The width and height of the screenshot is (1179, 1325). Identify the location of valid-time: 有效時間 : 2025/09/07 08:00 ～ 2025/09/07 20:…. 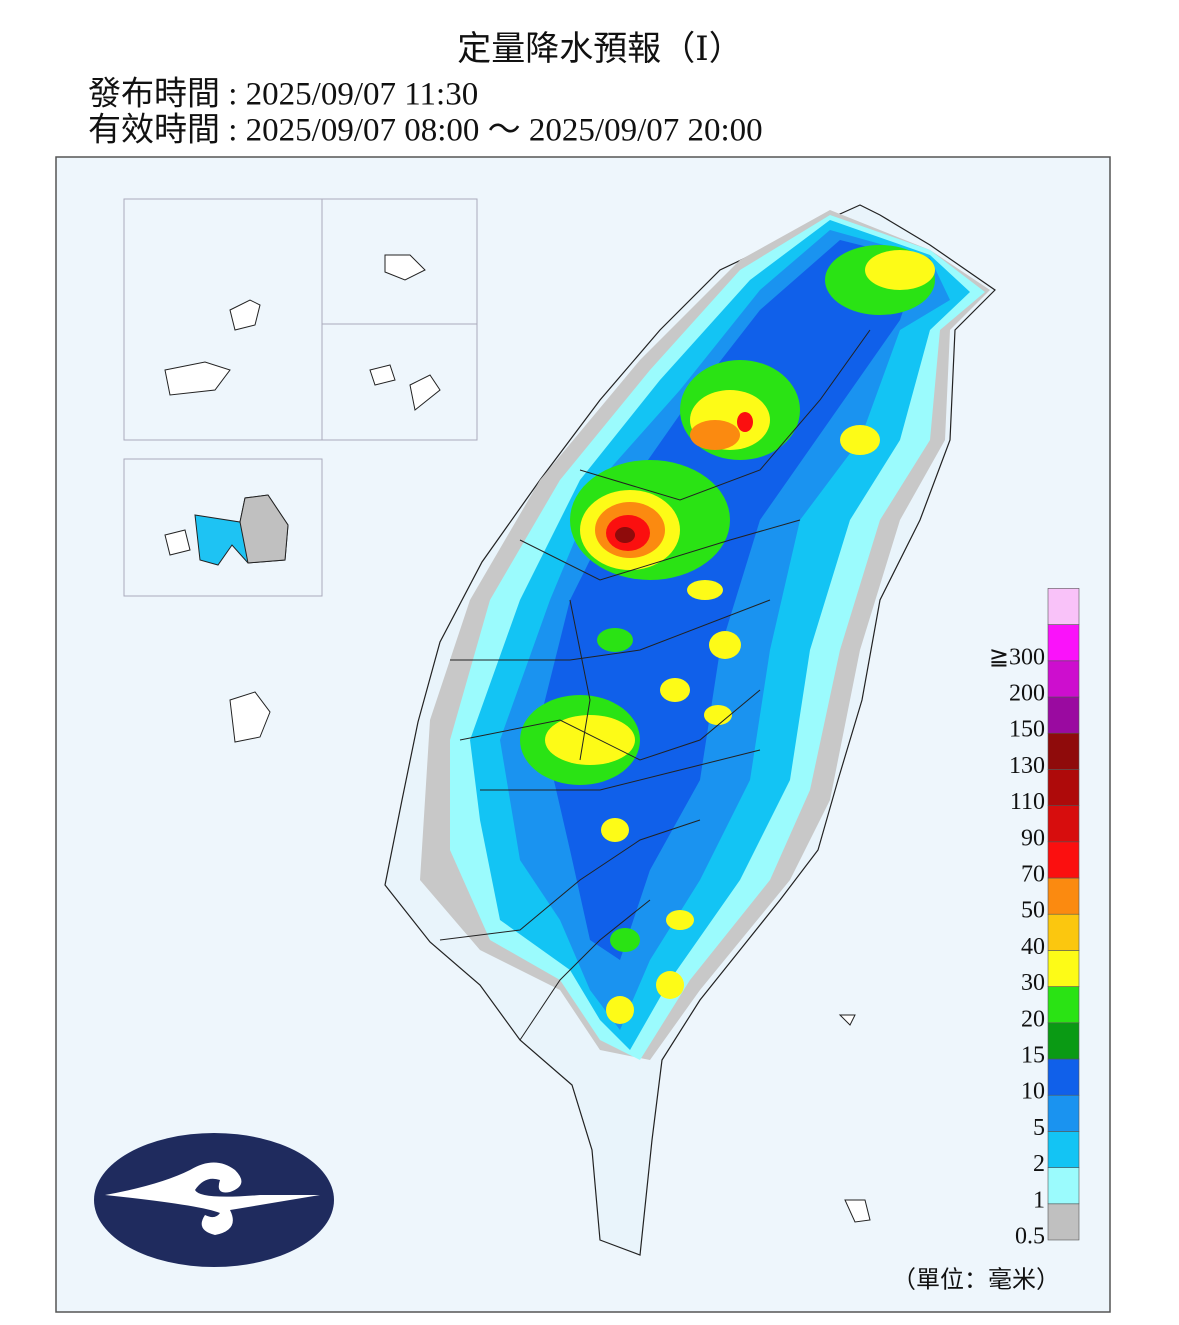
(425, 130).